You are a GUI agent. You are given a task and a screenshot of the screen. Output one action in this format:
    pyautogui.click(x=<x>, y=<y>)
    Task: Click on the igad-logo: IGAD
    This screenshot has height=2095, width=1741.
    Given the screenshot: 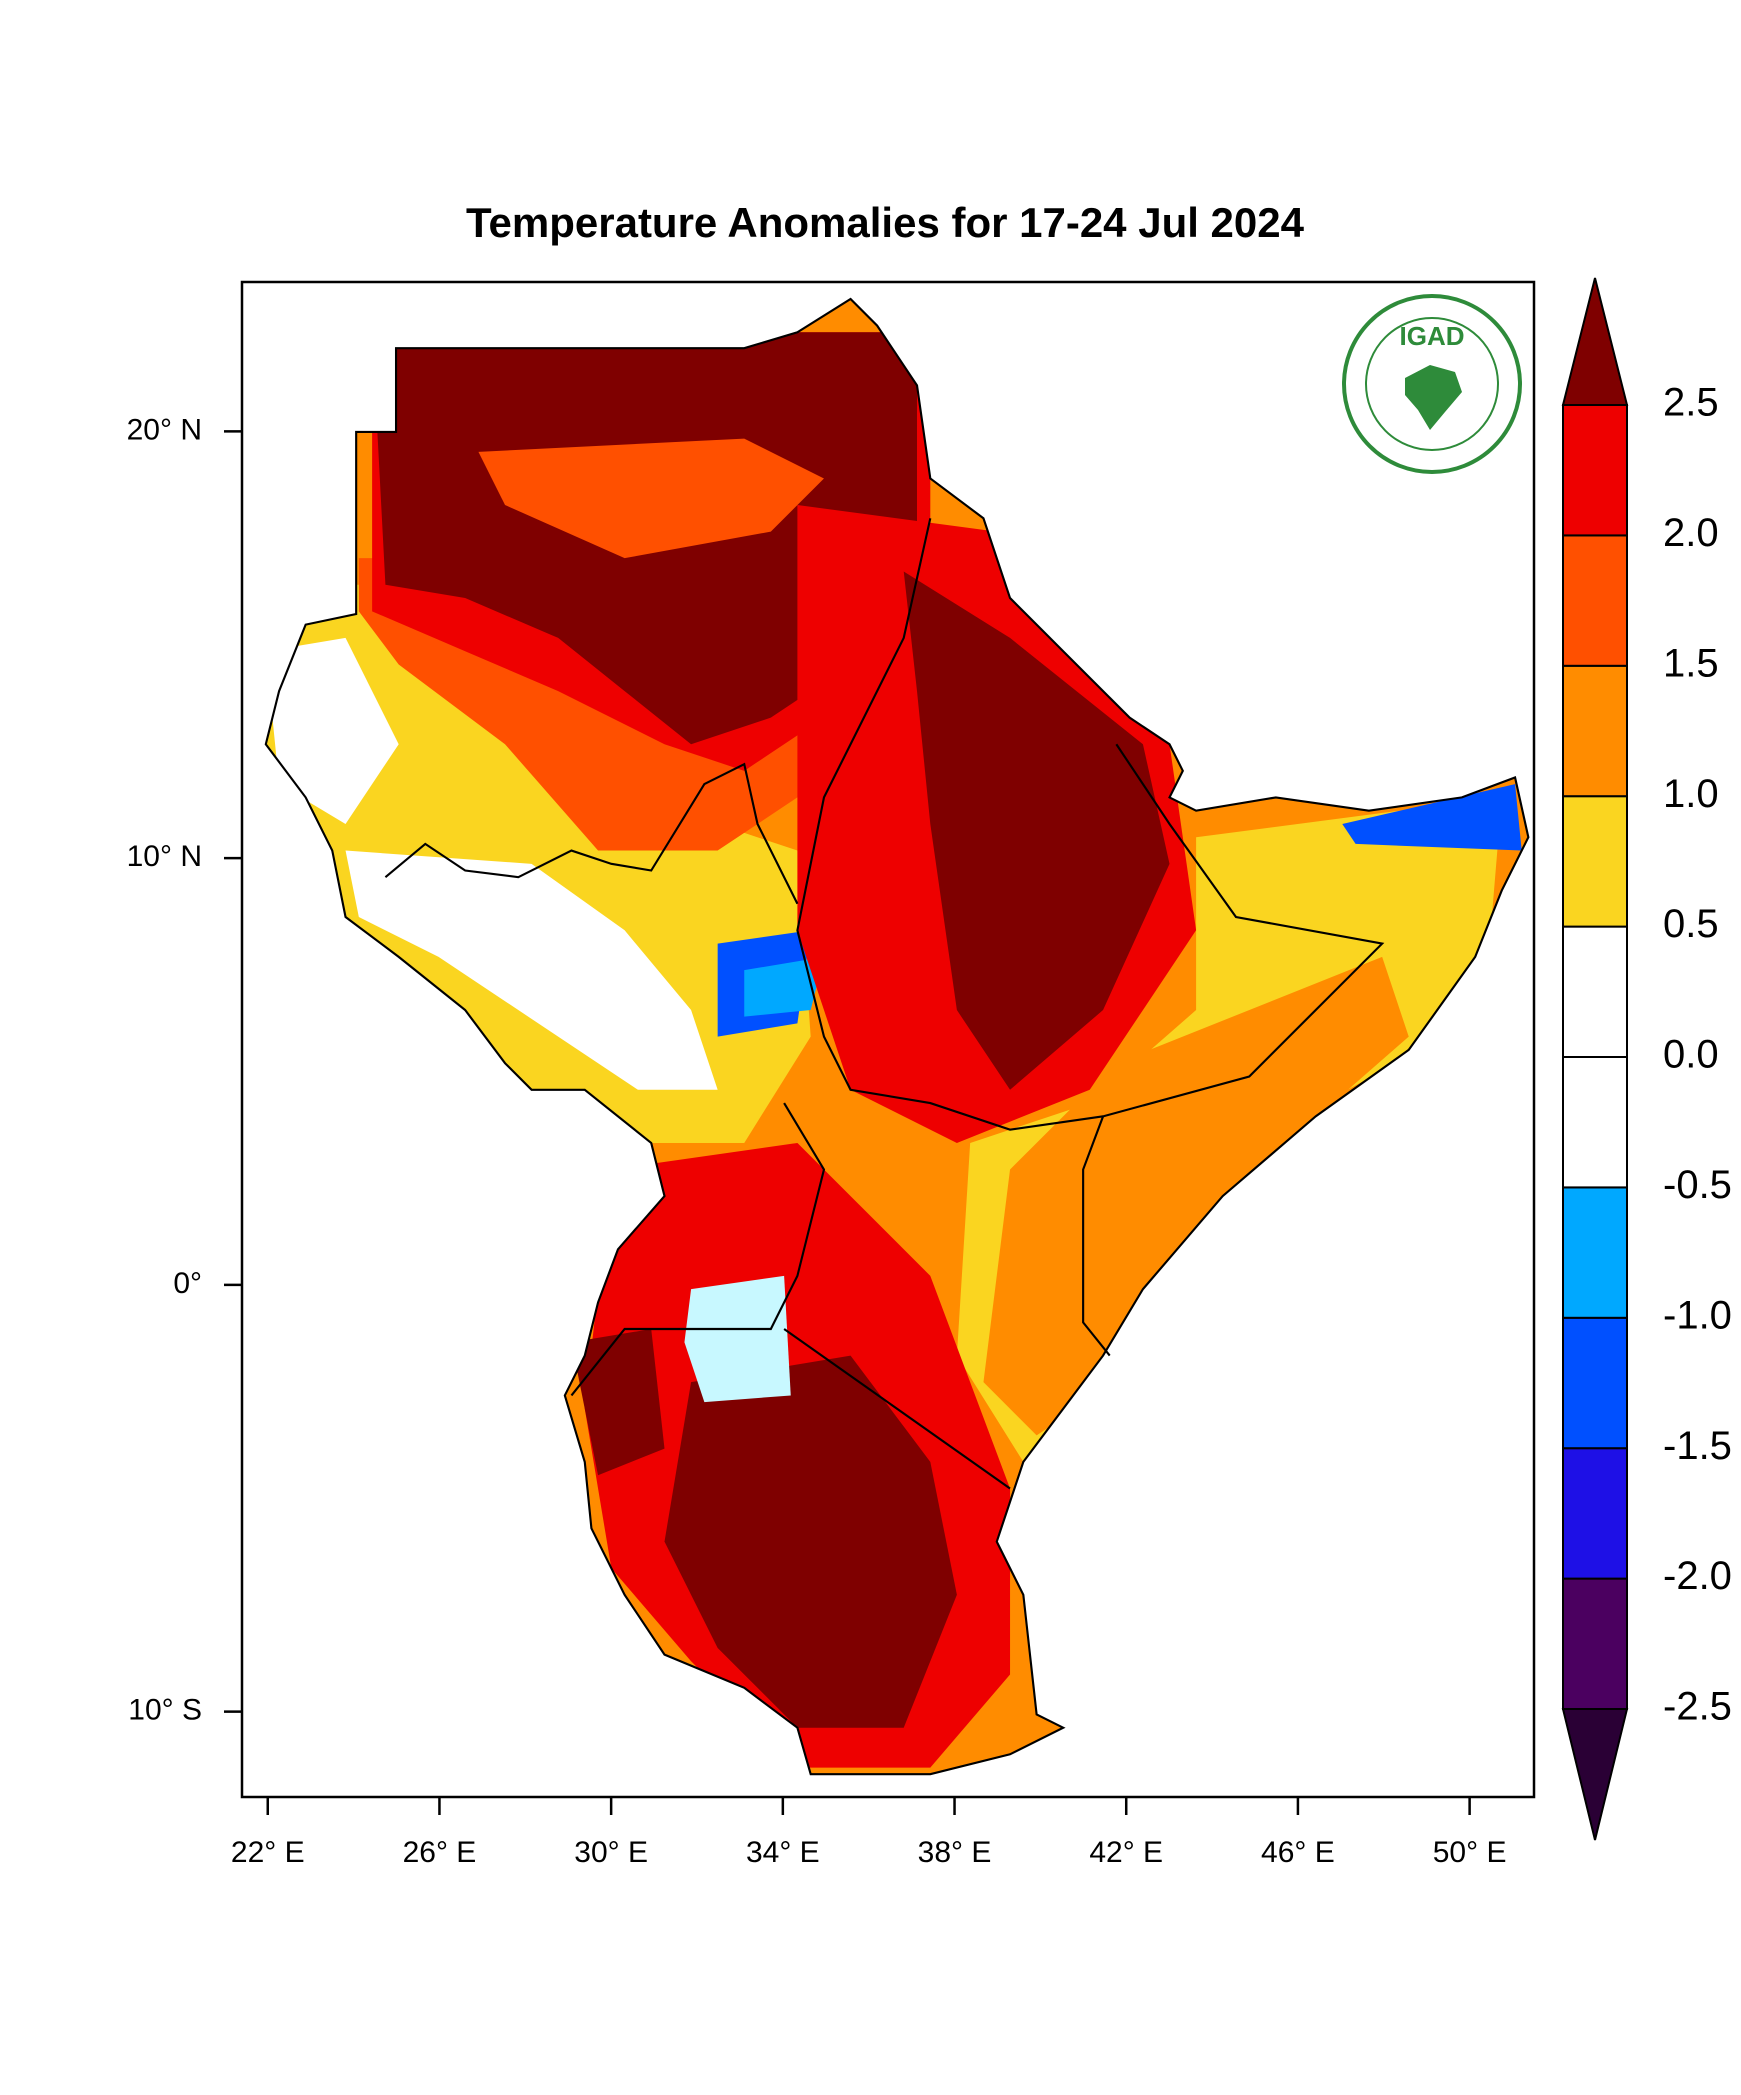 What is the action you would take?
    pyautogui.click(x=1432, y=384)
    